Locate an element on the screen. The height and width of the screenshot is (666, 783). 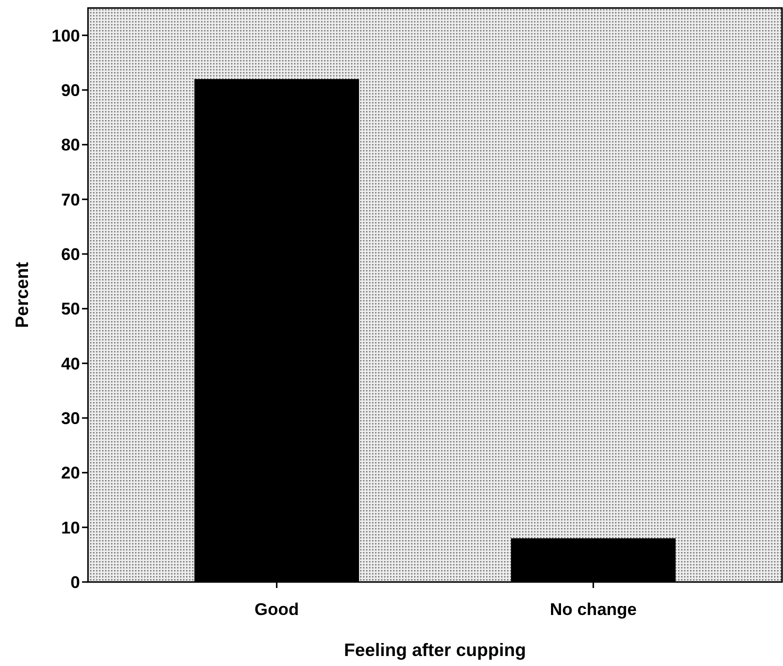
x-tick-label: Good is located at coordinates (276, 609).